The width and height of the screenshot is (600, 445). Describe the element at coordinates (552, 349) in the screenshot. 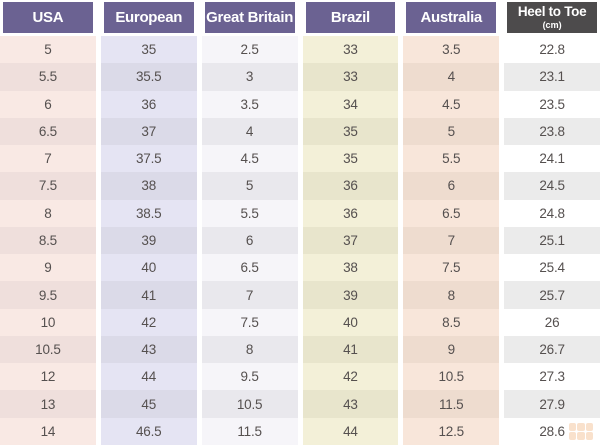

I see `cell: 26.7` at that location.